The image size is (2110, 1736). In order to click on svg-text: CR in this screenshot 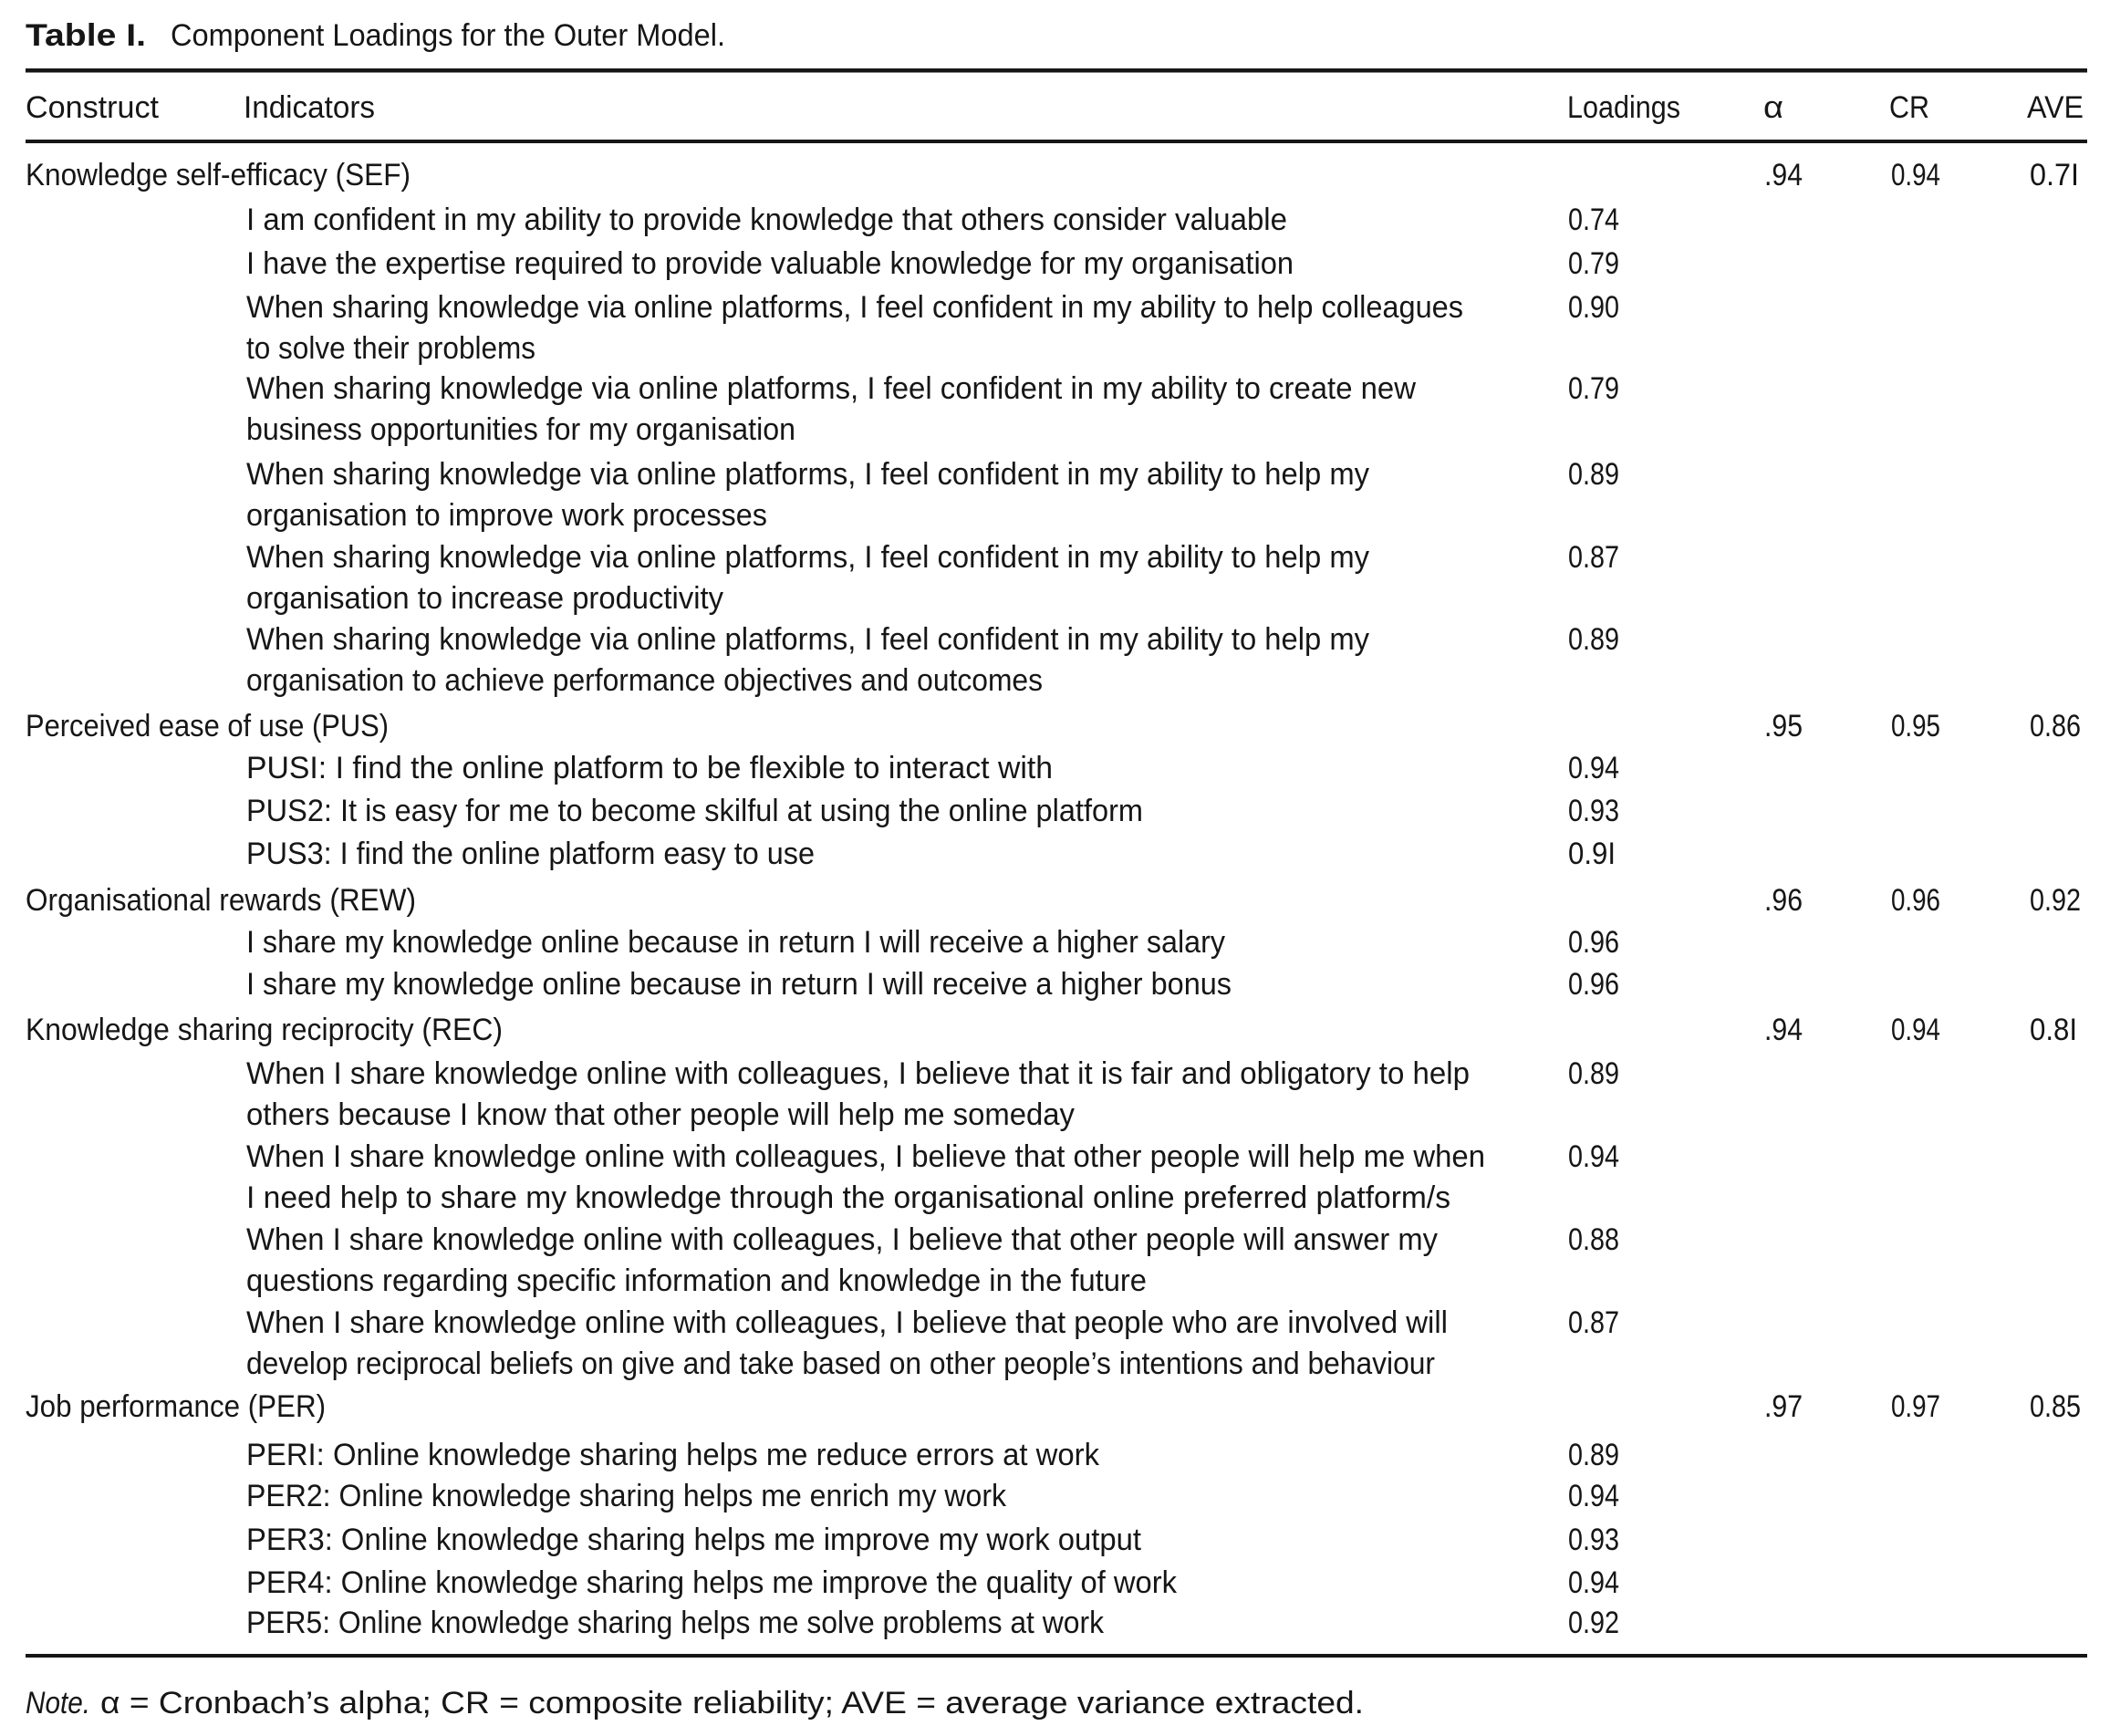, I will do `click(1909, 107)`.